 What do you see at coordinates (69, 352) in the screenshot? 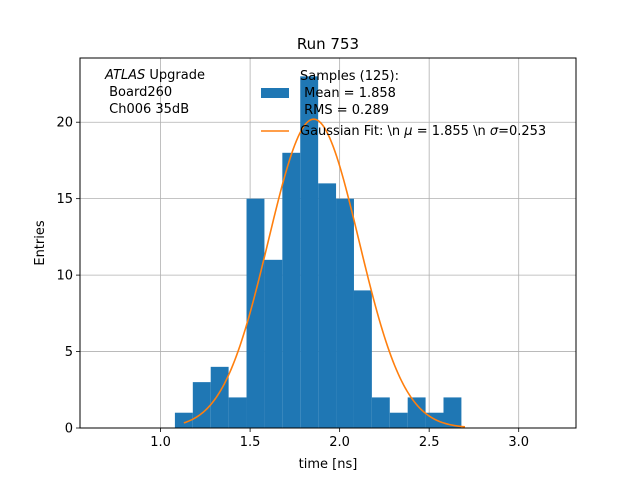
I see `y-tick-label: 5` at bounding box center [69, 352].